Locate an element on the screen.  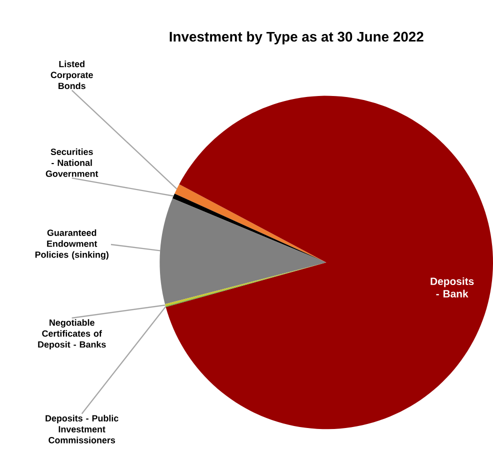
chart-title: Investment by Type as at 30 June 2022 is located at coordinates (297, 37).